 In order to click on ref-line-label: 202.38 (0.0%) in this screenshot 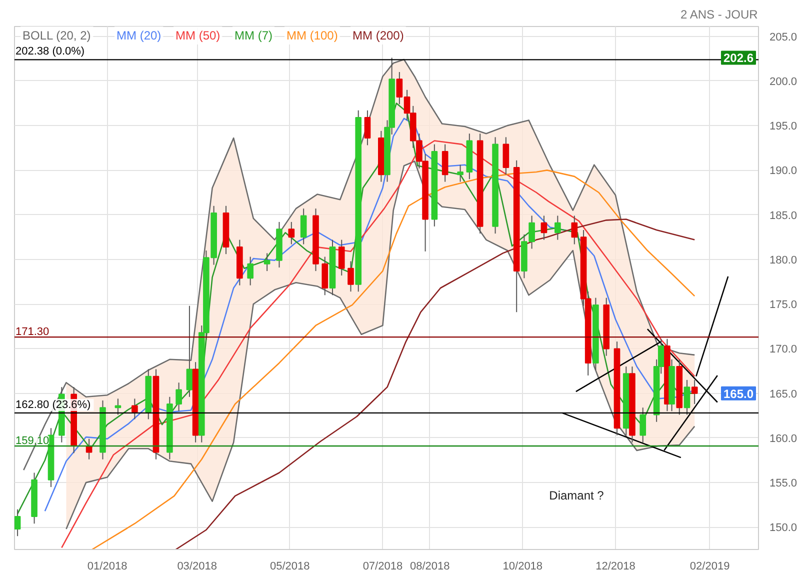, I will do `click(50, 52)`.